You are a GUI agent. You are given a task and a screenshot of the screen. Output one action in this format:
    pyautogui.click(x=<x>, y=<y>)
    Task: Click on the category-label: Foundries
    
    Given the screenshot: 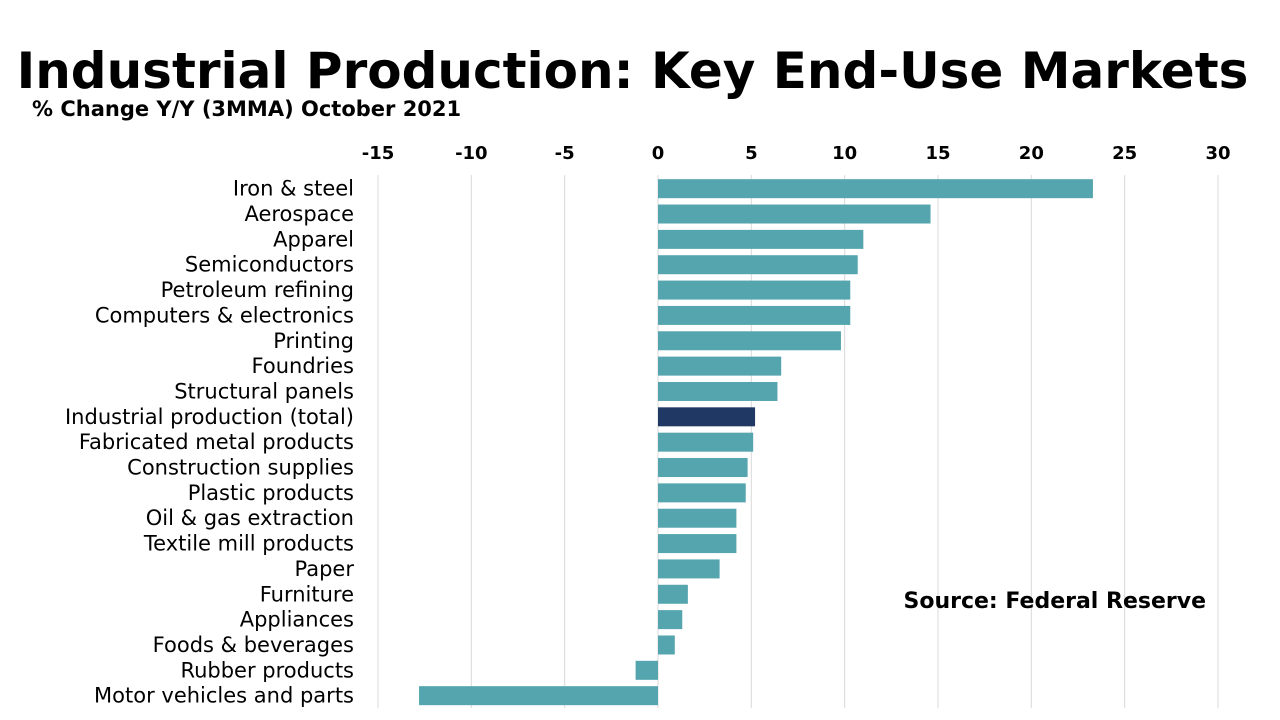 What is the action you would take?
    pyautogui.click(x=303, y=366)
    